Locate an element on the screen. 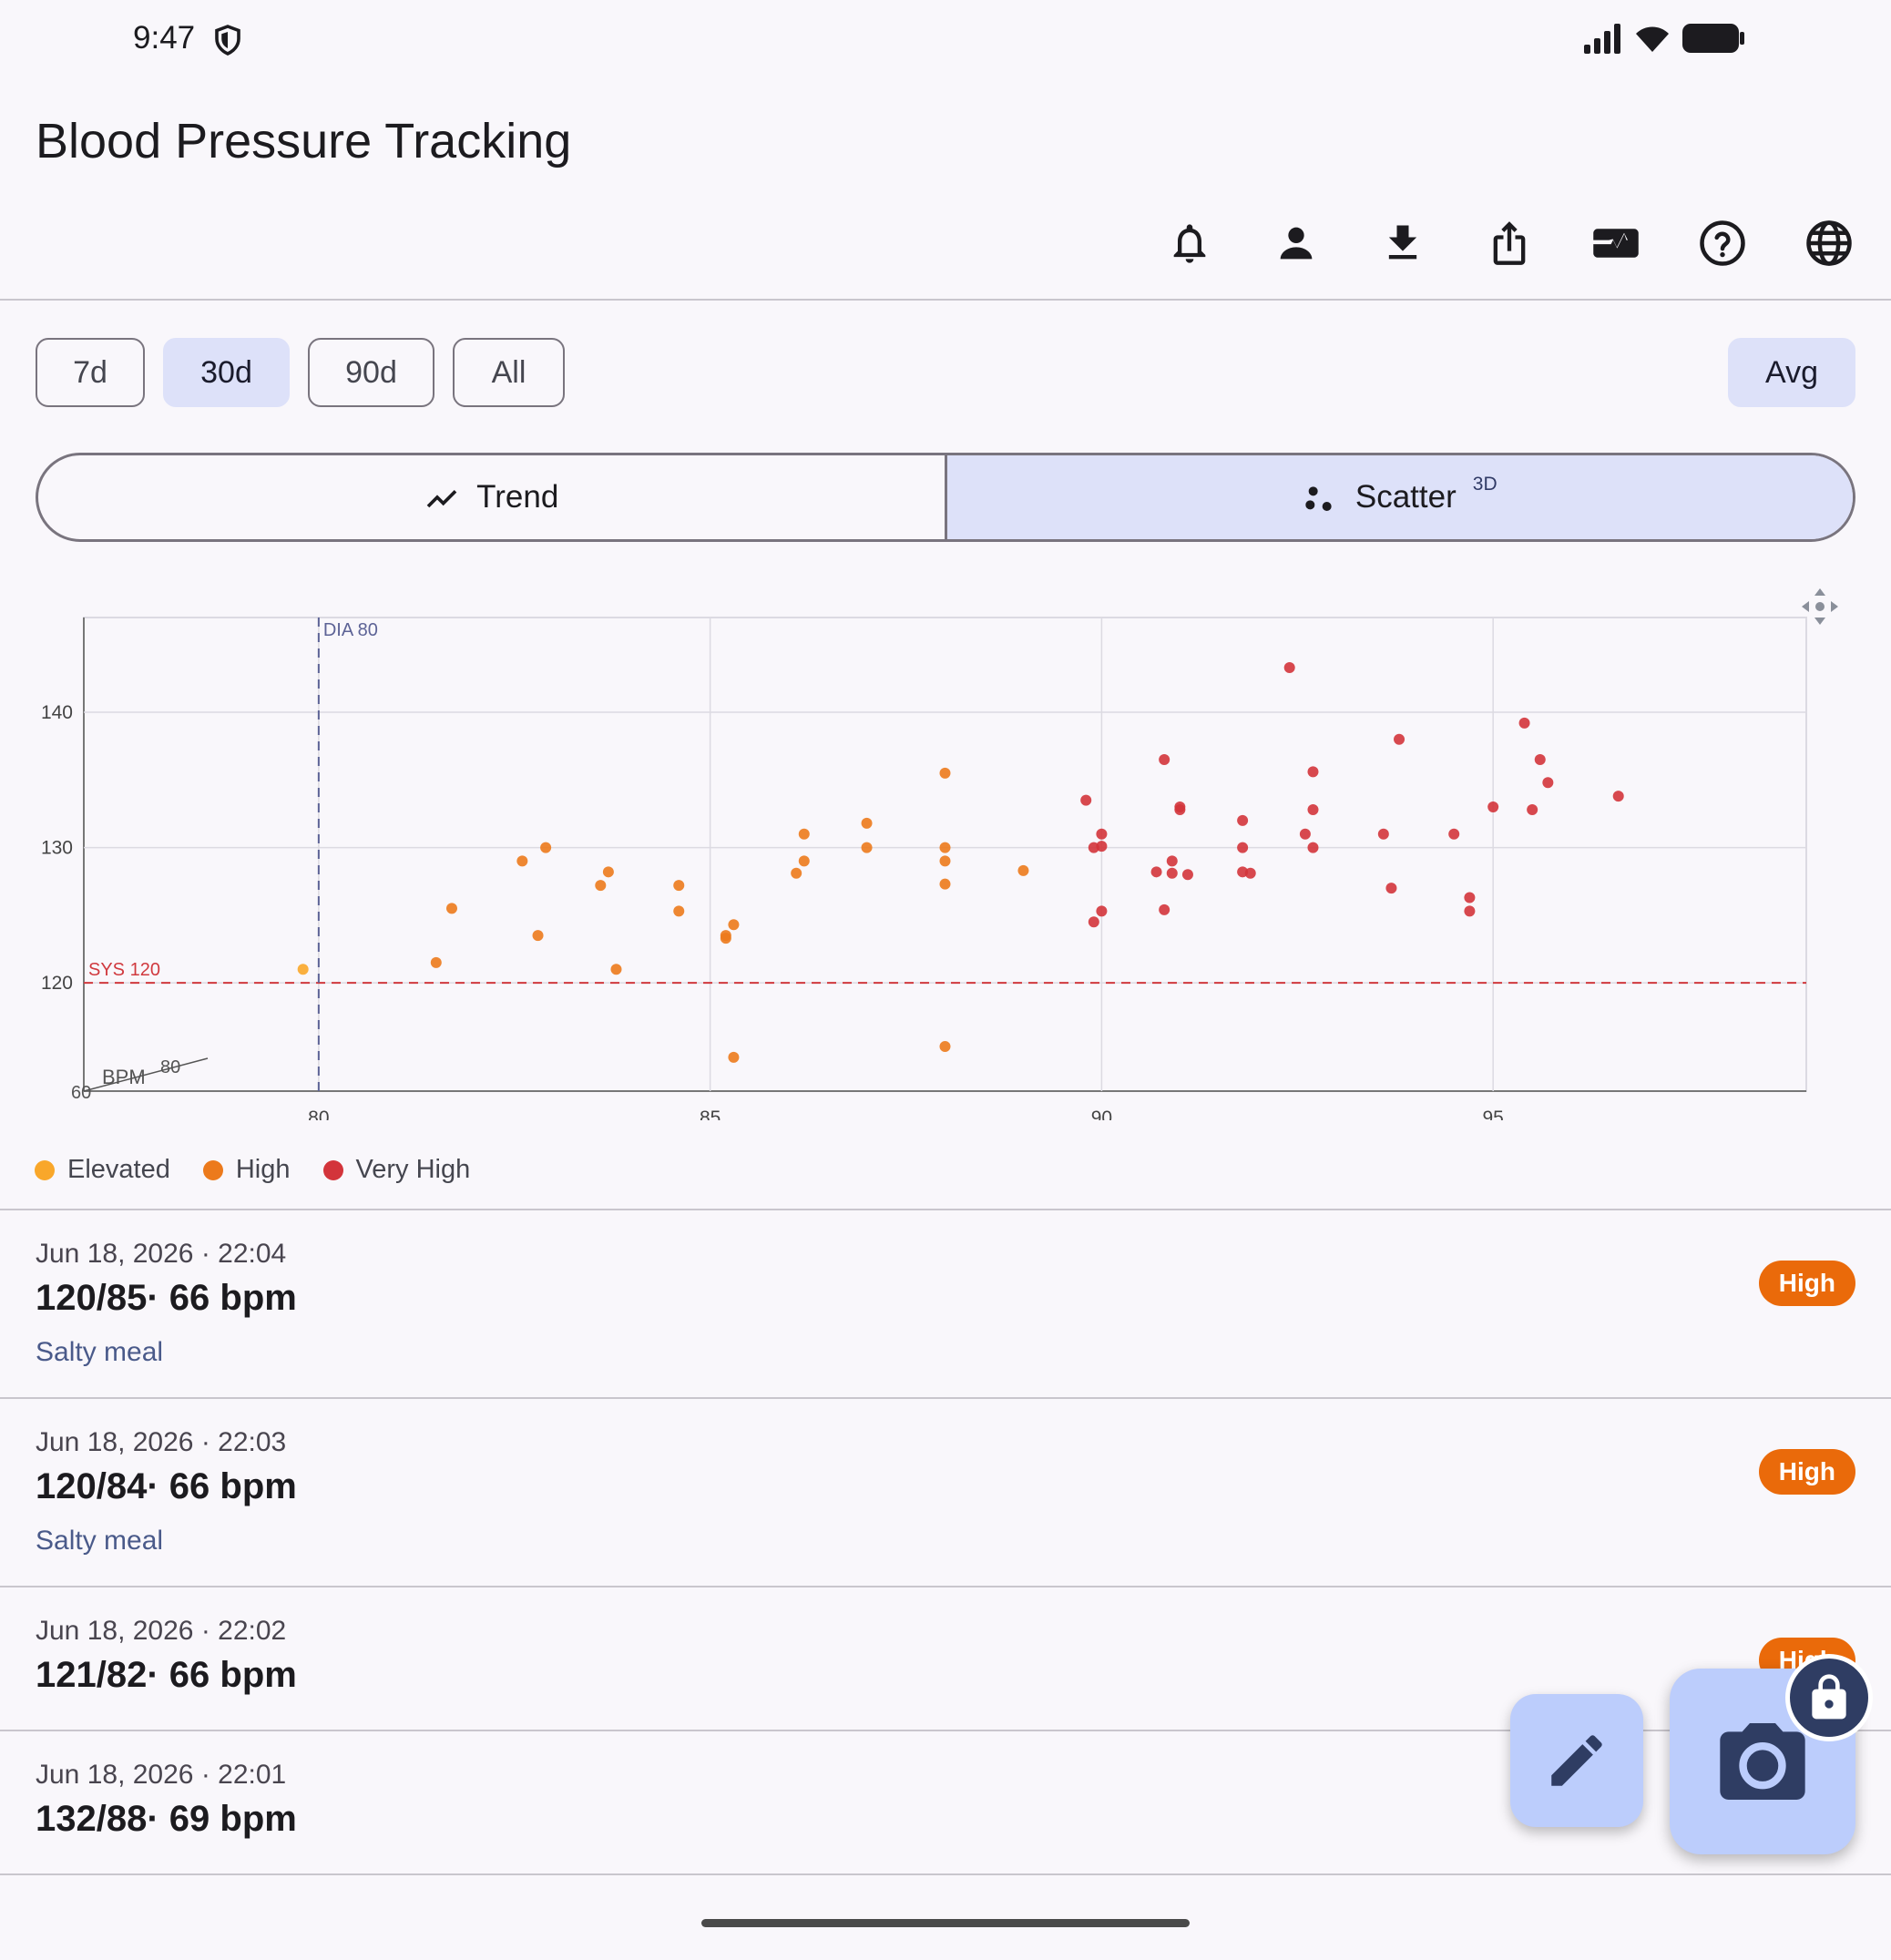 The height and width of the screenshot is (1960, 1891). legend-dot-very-high is located at coordinates (332, 1169).